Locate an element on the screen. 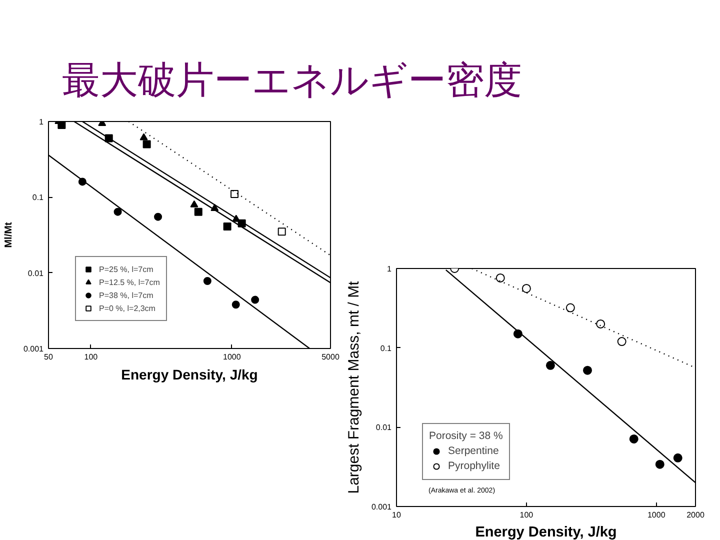  legend-label: P=25 %, l=7cm is located at coordinates (126, 269).